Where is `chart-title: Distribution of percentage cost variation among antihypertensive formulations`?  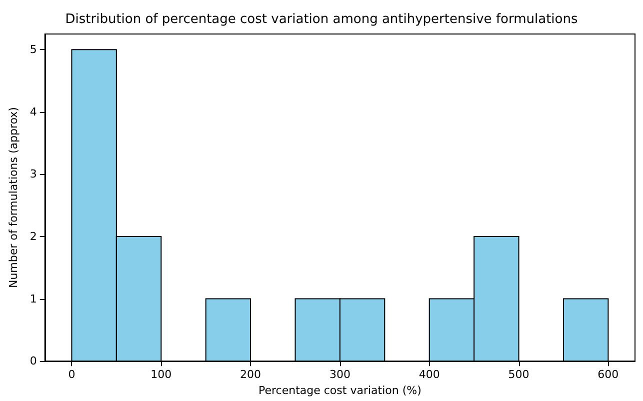 chart-title: Distribution of percentage cost variation among antihypertensive formulations is located at coordinates (321, 19).